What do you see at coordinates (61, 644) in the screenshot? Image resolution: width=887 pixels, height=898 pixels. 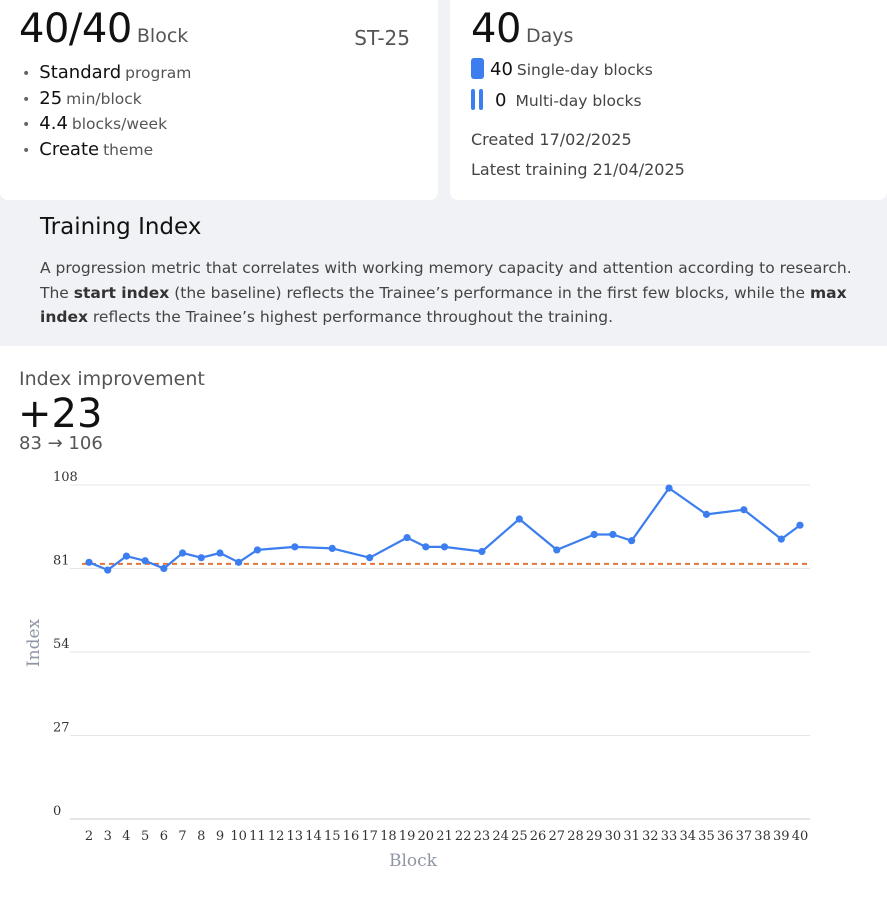 I see `y-tick-label: 54` at bounding box center [61, 644].